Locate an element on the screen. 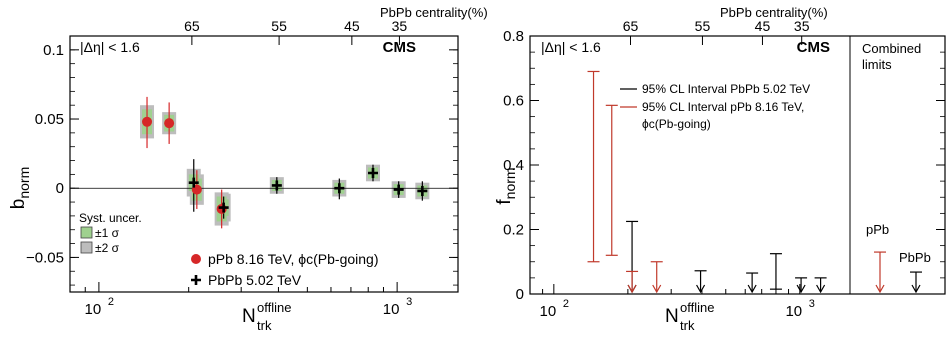 Image resolution: width=950 pixels, height=339 pixels. right-top-tick-label: 55 is located at coordinates (703, 26).